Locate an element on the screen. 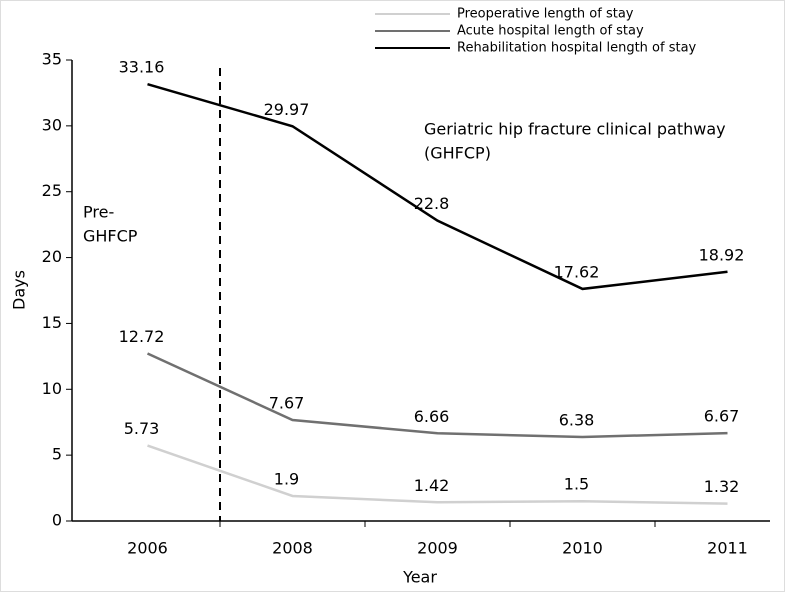 This screenshot has width=785, height=592. legend-label: Preoperative length of stay is located at coordinates (545, 14).